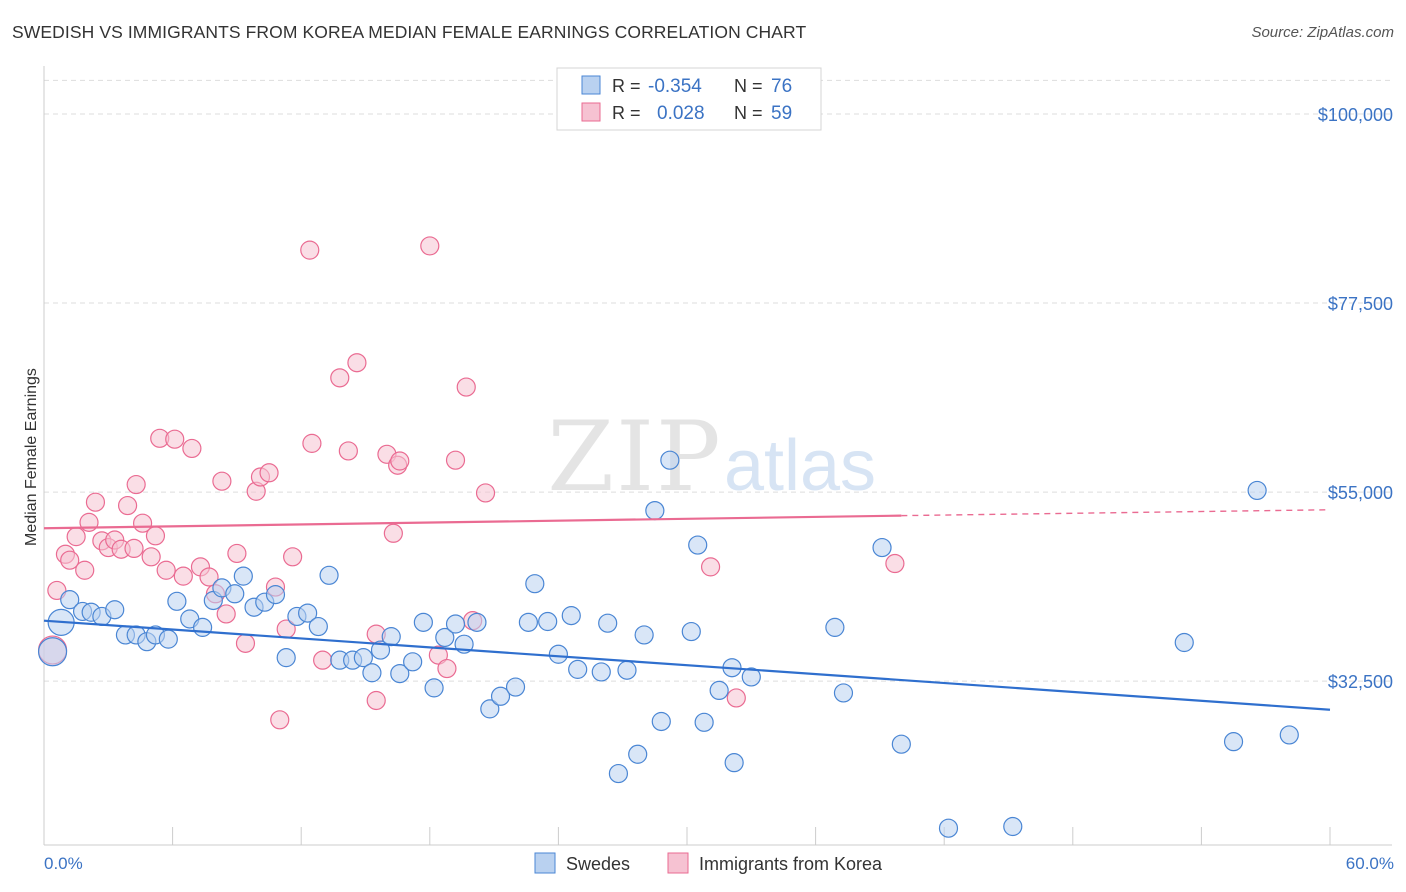 This screenshot has height=892, width=1406. Describe the element at coordinates (626, 113) in the screenshot. I see `legend-r-label-2: R =` at that location.